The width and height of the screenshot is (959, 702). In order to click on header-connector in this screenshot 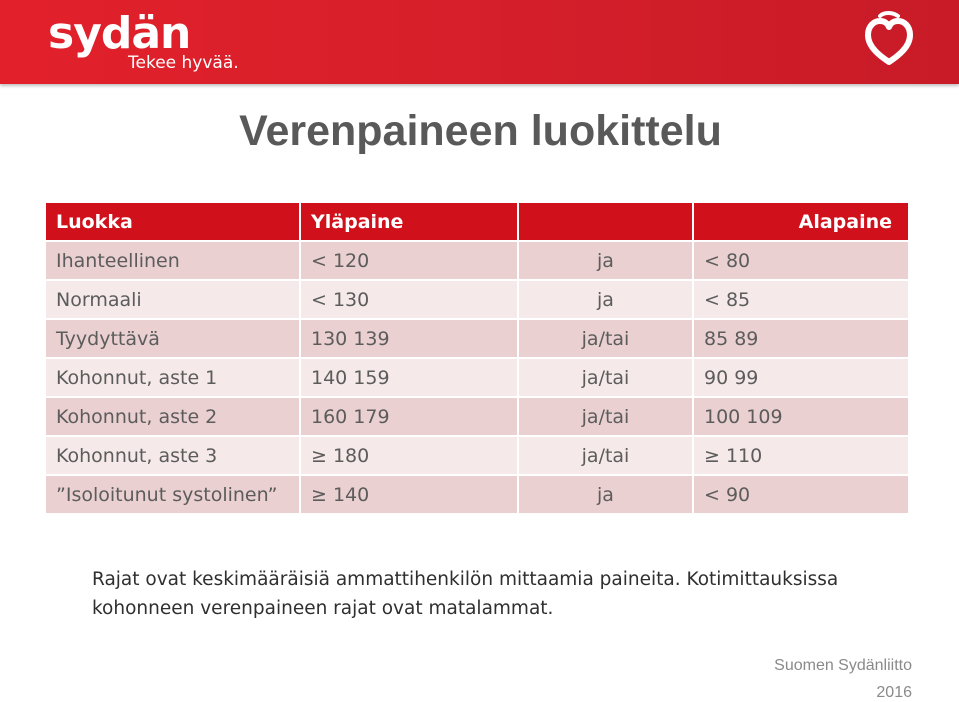, I will do `click(605, 221)`.